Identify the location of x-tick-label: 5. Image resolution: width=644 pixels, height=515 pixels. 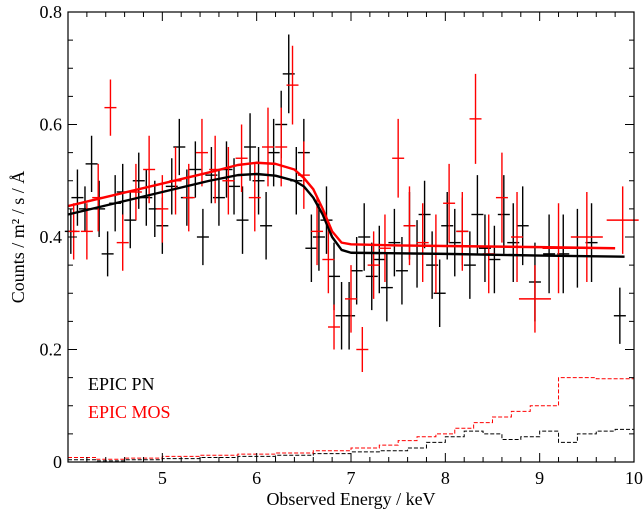
(162, 478).